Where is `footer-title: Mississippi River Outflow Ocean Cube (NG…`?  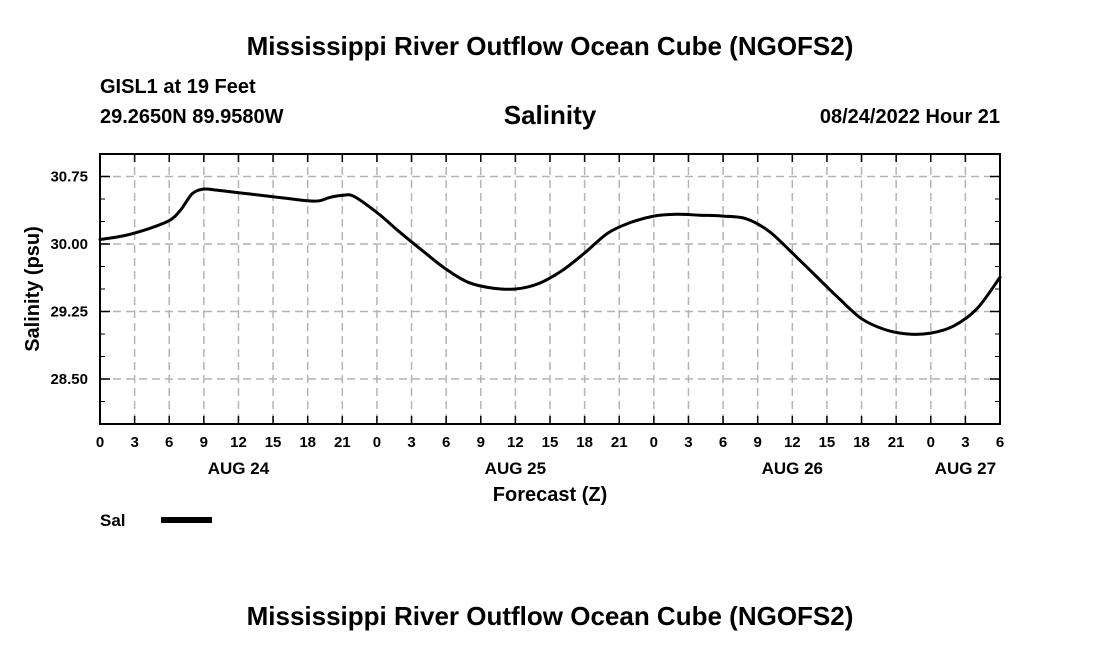 footer-title: Mississippi River Outflow Ocean Cube (NG… is located at coordinates (550, 616).